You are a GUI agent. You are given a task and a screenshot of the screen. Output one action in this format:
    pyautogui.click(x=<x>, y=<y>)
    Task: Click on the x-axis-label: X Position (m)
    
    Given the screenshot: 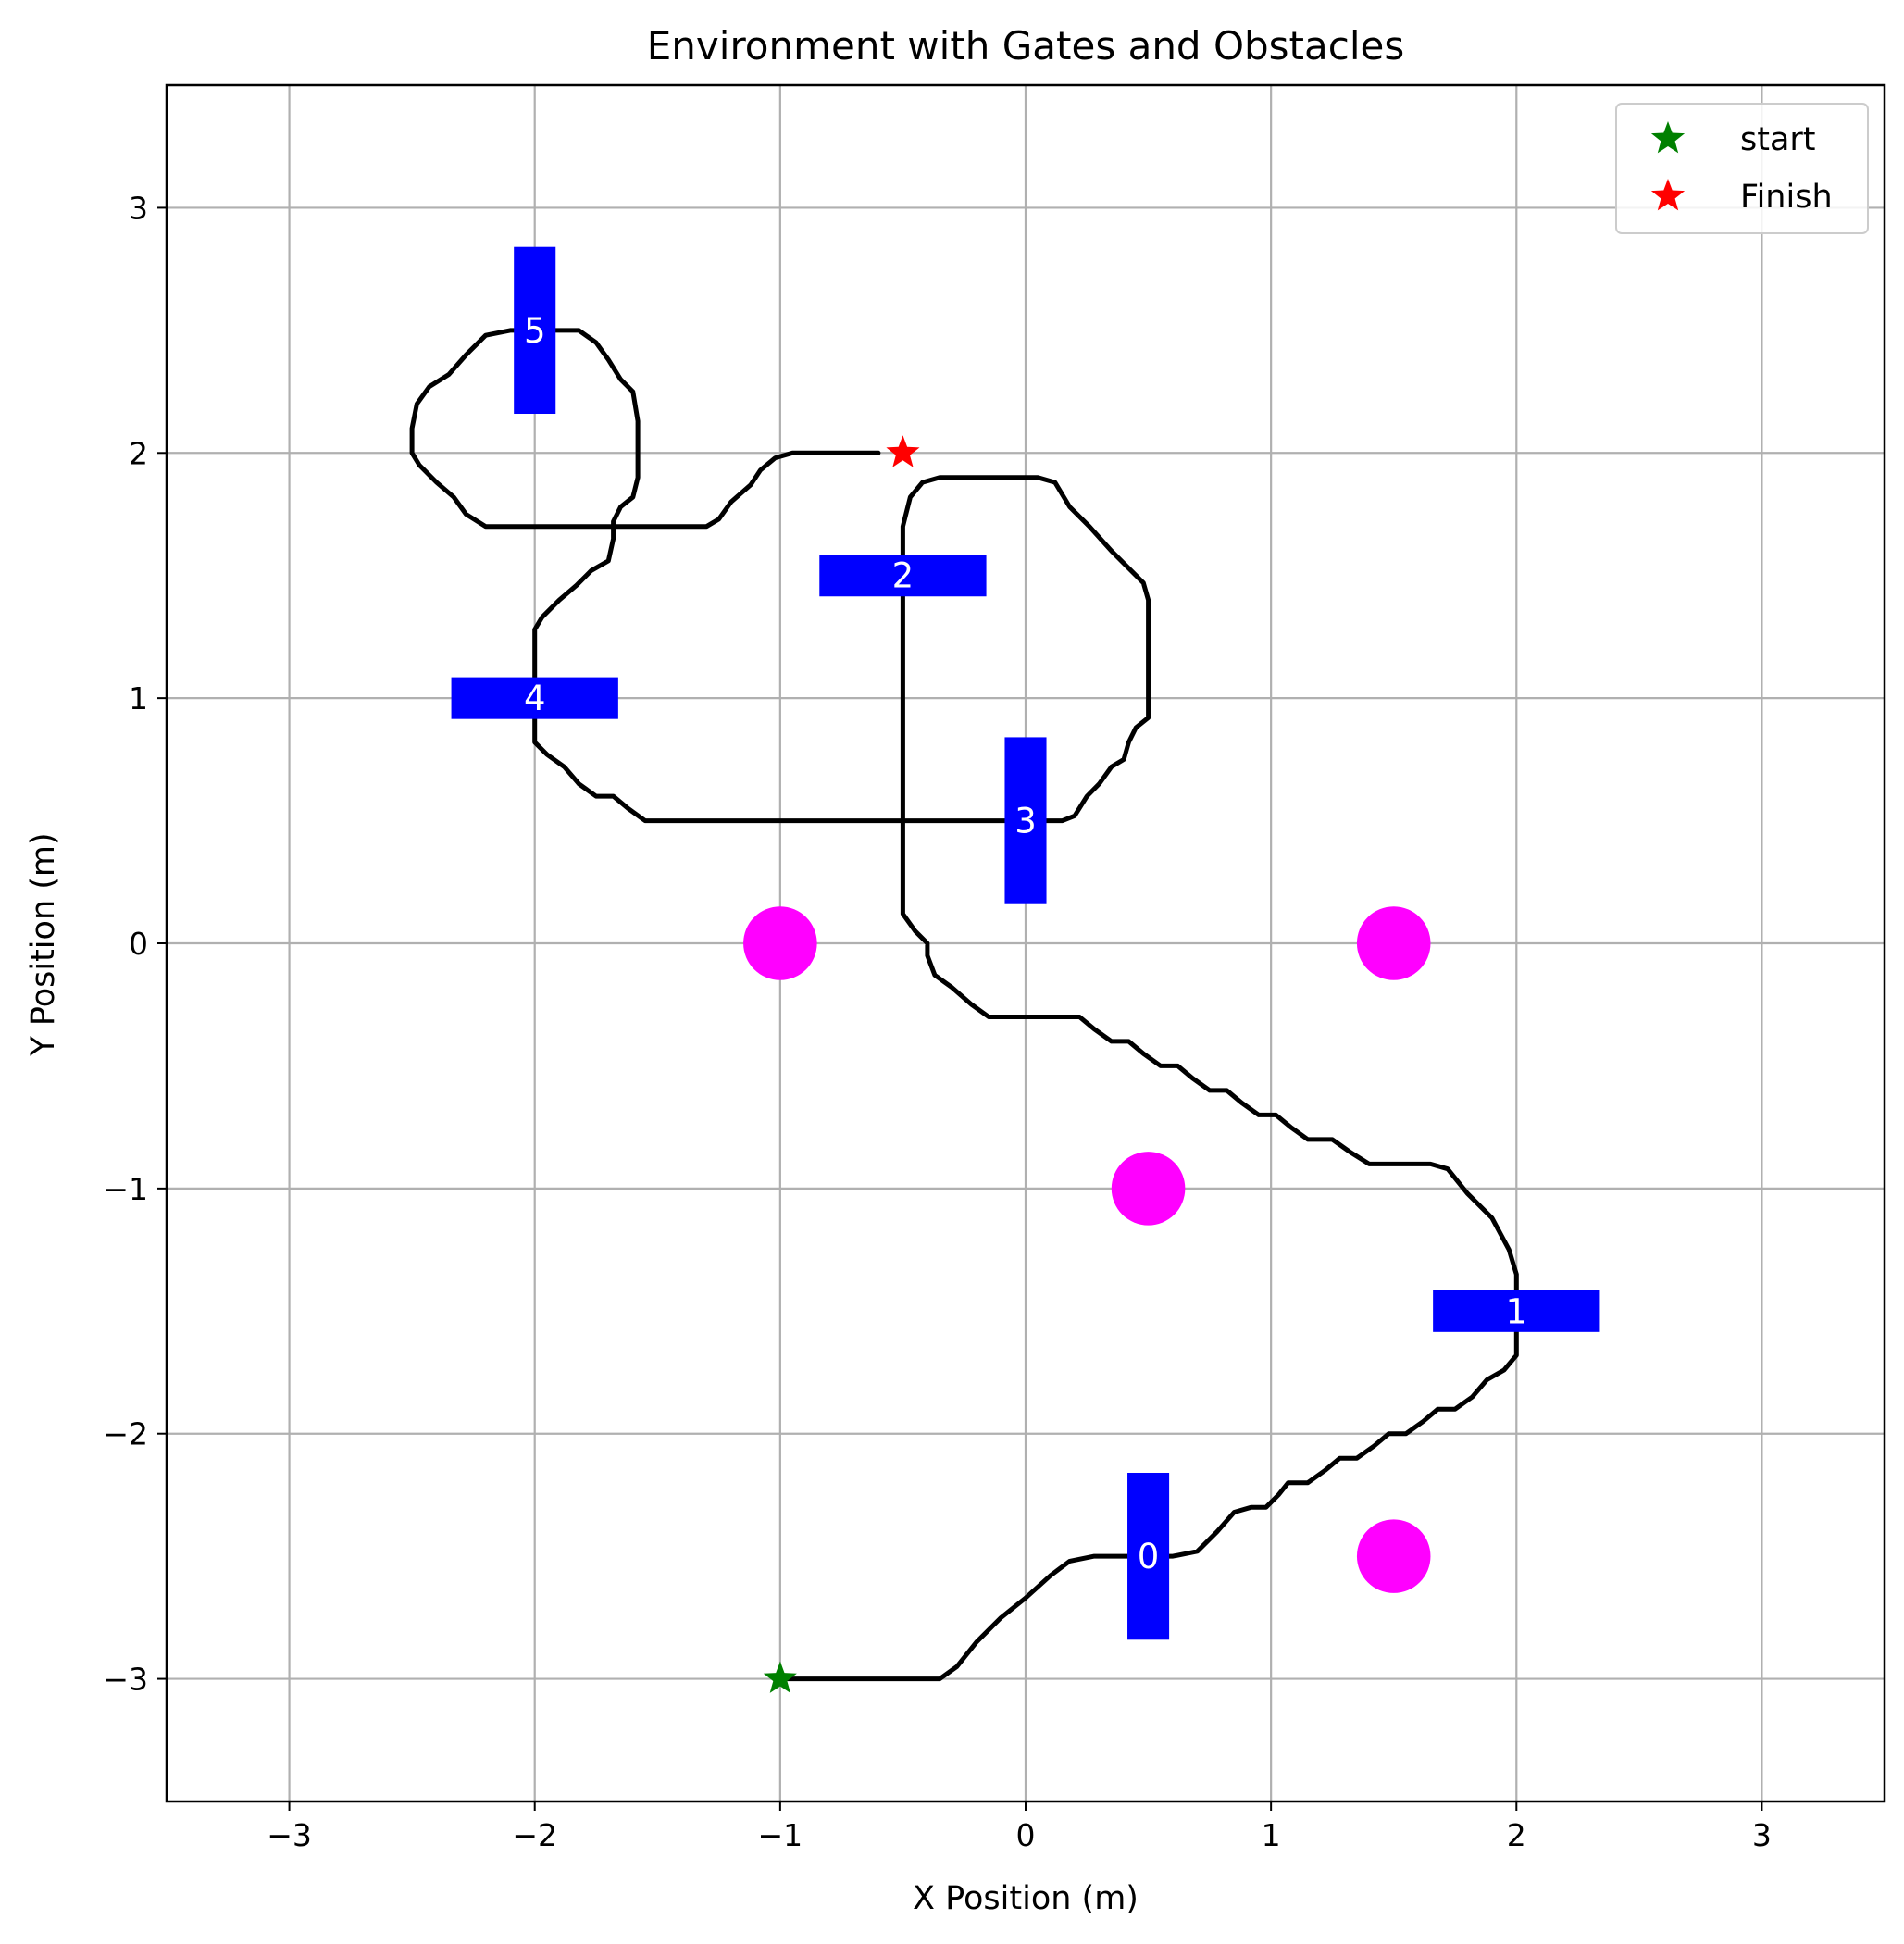 What is the action you would take?
    pyautogui.click(x=1026, y=1898)
    